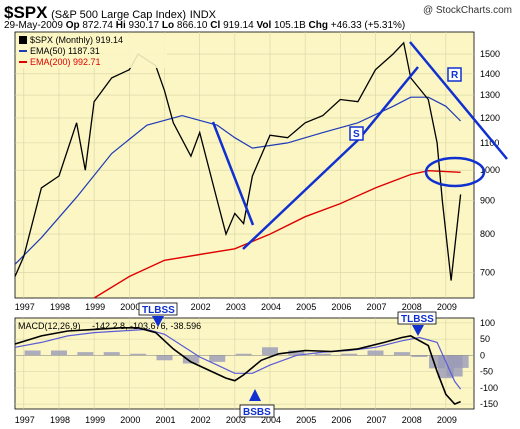 The width and height of the screenshot is (520, 429). Describe the element at coordinates (119, 15) in the screenshot. I see `index-name: (S&P 500 Large Cap Index)` at that location.